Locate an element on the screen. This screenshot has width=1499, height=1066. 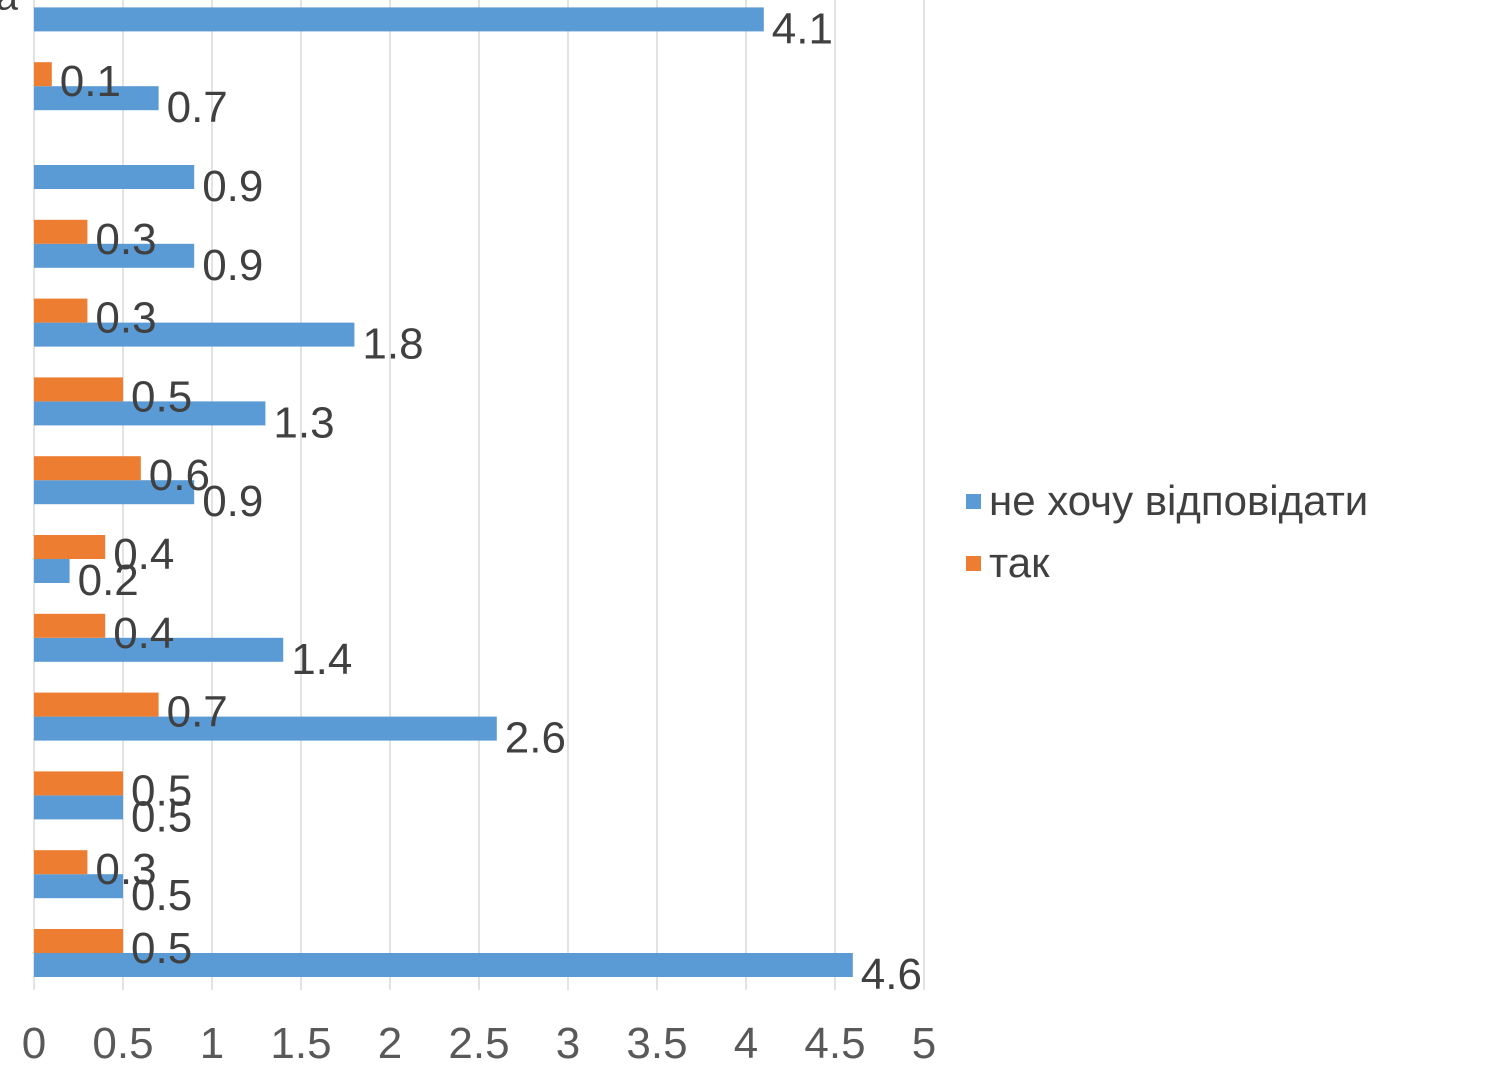
legend-item-series-1: не хочу відповідати is located at coordinates (1167, 501).